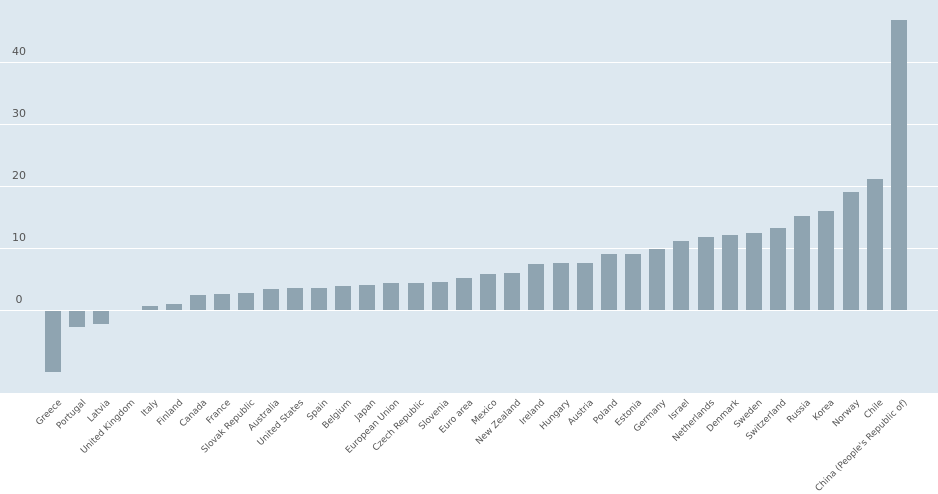 This screenshot has height=494, width=938. I want to click on y-tick-label: 20, so click(19, 175).